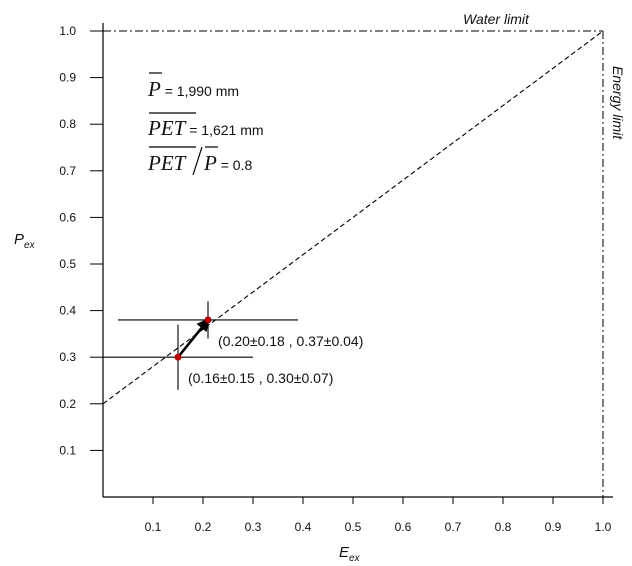  What do you see at coordinates (496, 19) in the screenshot?
I see `water-limit-label: Water limit` at bounding box center [496, 19].